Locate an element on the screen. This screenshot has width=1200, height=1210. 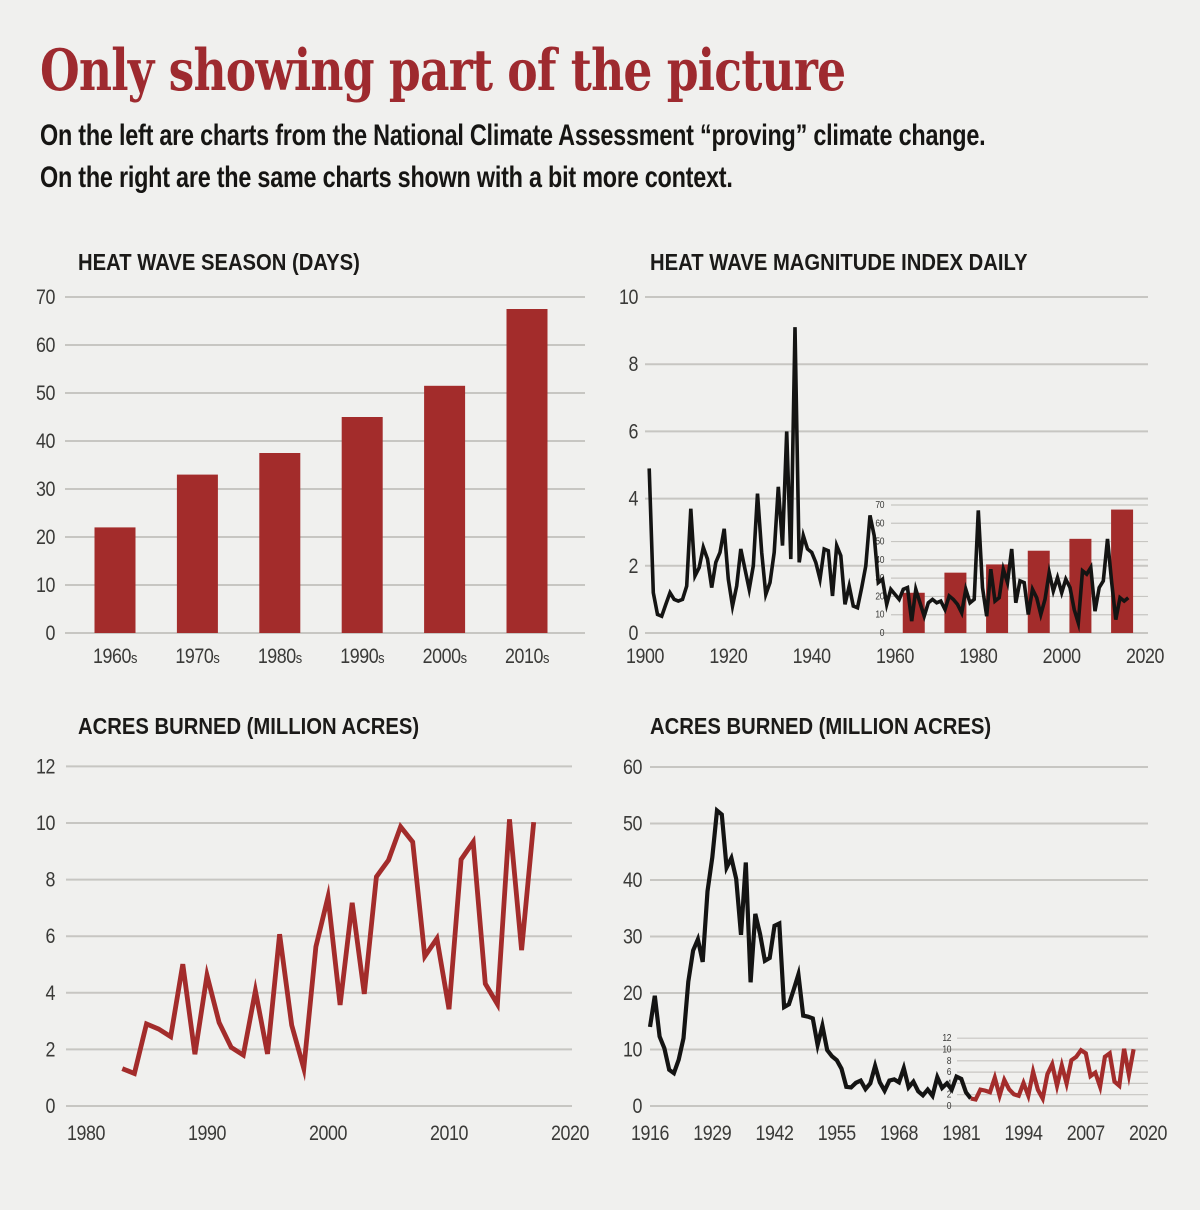
chart-title-heat-wave-magnitude: HEAT WAVE MAGNITUDE INDEX DAILY is located at coordinates (839, 262).